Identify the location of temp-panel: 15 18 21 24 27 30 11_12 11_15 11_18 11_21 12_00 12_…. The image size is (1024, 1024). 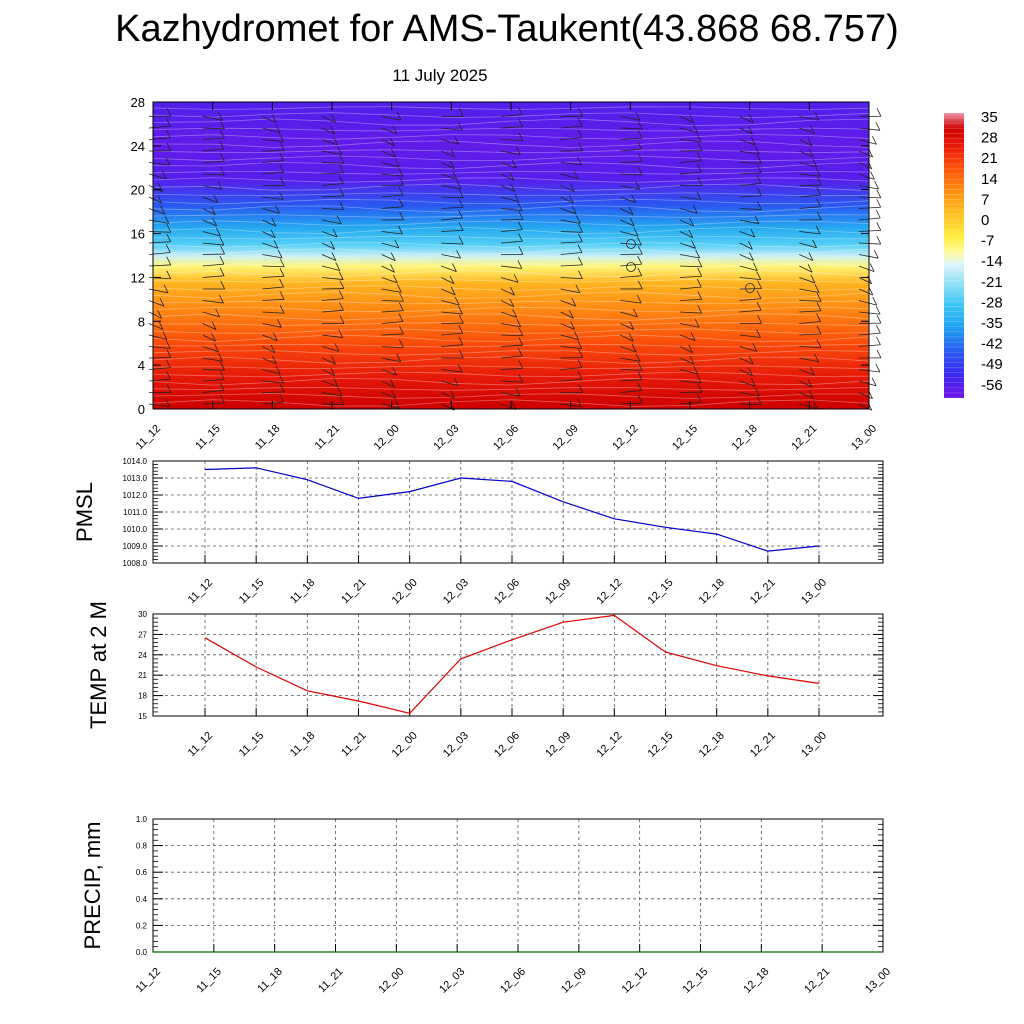
(485, 680).